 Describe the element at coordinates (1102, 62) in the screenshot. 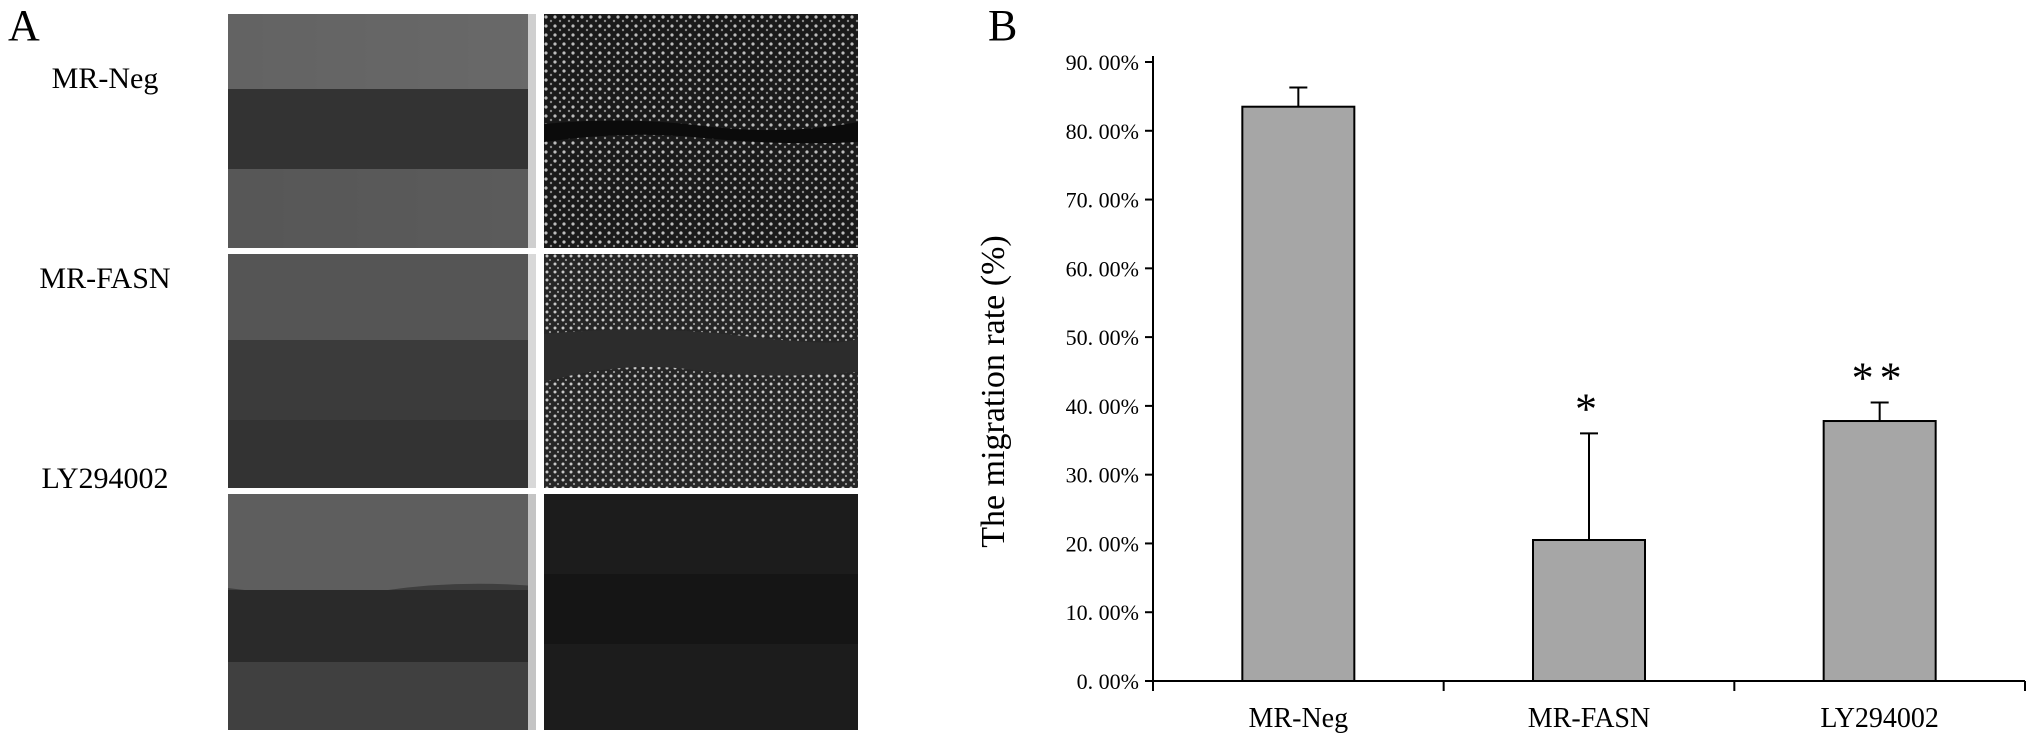

I see `y-tick-label: 90. 00%` at that location.